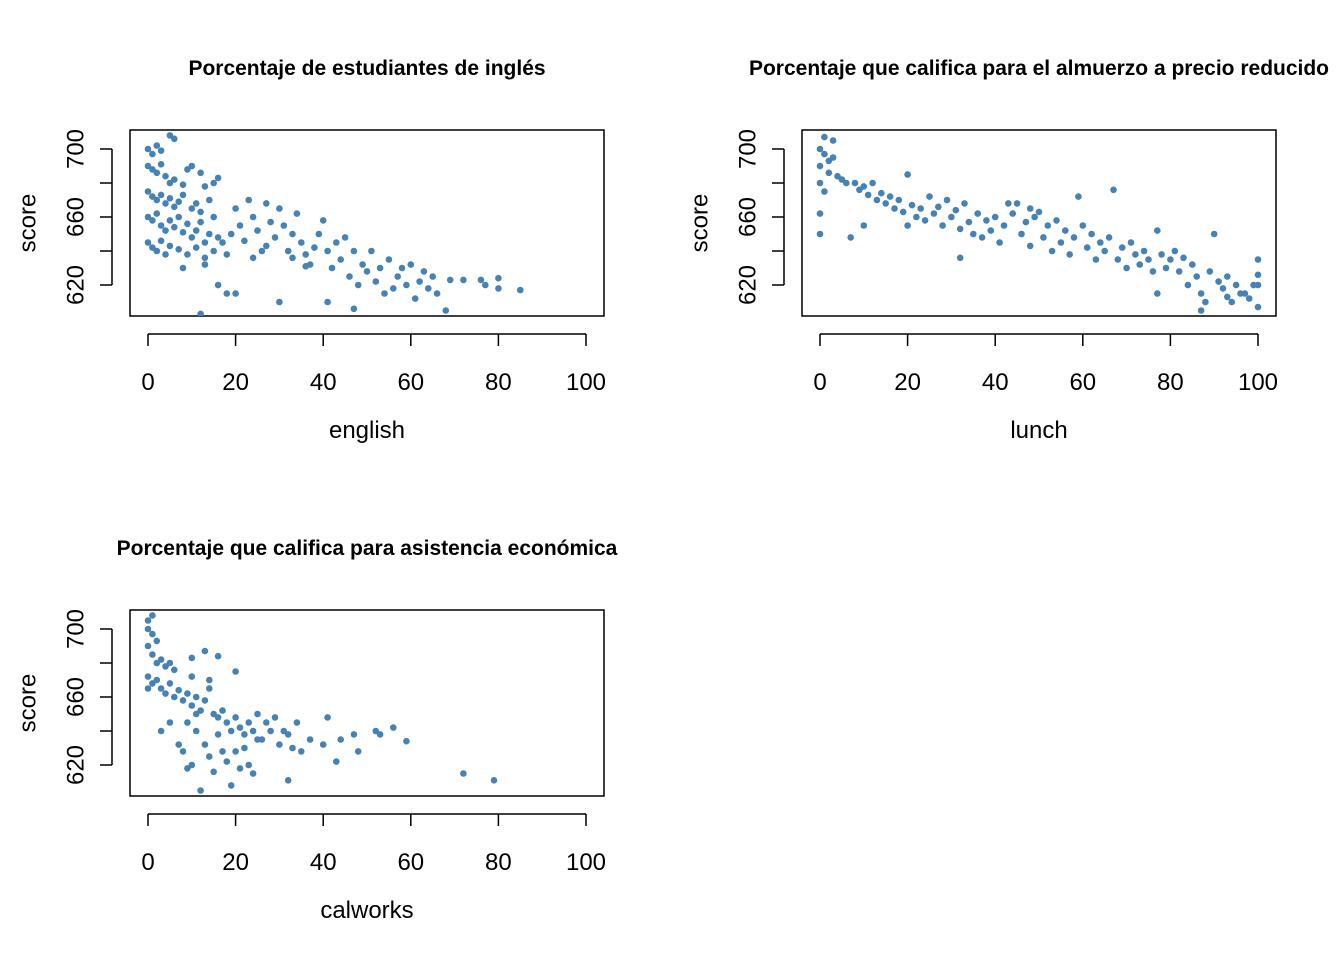 The height and width of the screenshot is (960, 1344). I want to click on x-axis-label: calworks, so click(366, 910).